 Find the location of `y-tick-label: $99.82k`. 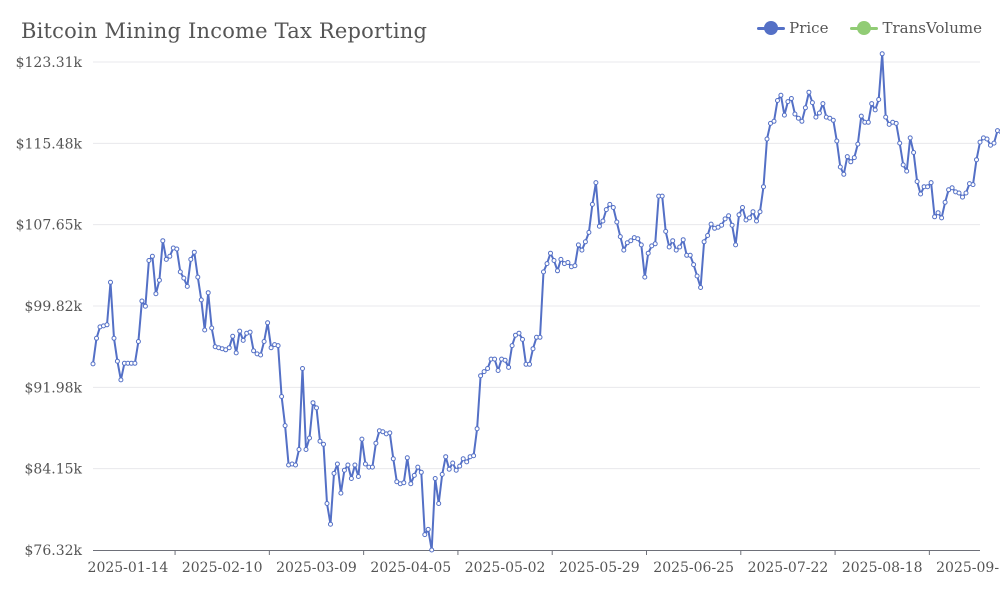

y-tick-label: $99.82k is located at coordinates (54, 307).